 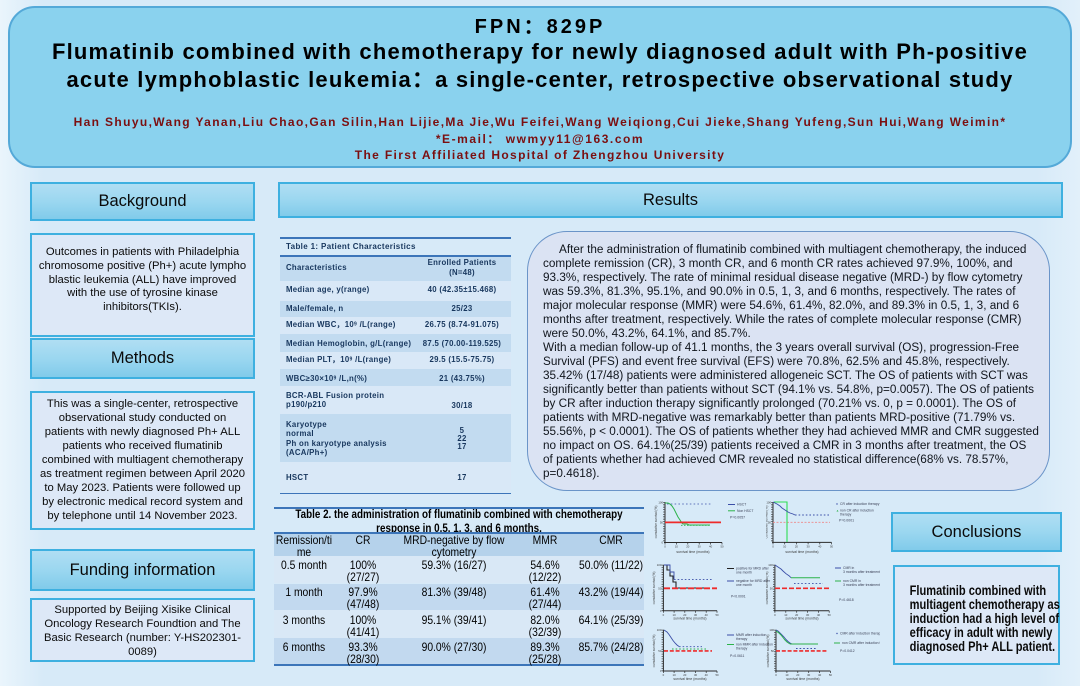 What do you see at coordinates (745, 511) in the screenshot?
I see `svg-text: Non HSCT` at bounding box center [745, 511].